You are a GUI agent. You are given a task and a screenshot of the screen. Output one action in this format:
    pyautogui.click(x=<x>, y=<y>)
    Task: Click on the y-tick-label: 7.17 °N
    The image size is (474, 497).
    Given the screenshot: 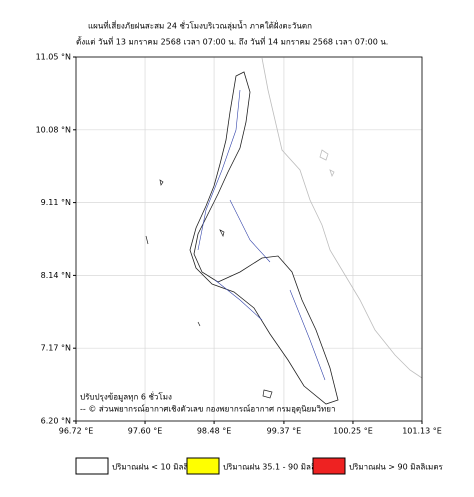 What is the action you would take?
    pyautogui.click(x=56, y=348)
    